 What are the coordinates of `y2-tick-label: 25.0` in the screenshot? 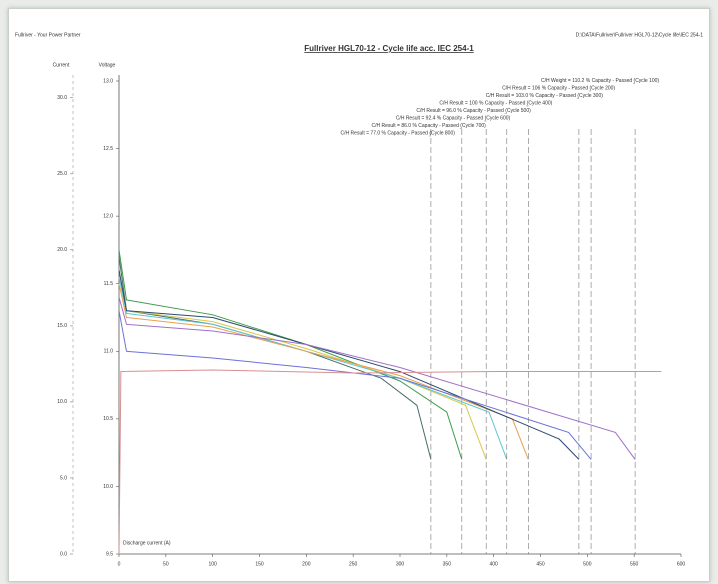 It's located at (62, 174).